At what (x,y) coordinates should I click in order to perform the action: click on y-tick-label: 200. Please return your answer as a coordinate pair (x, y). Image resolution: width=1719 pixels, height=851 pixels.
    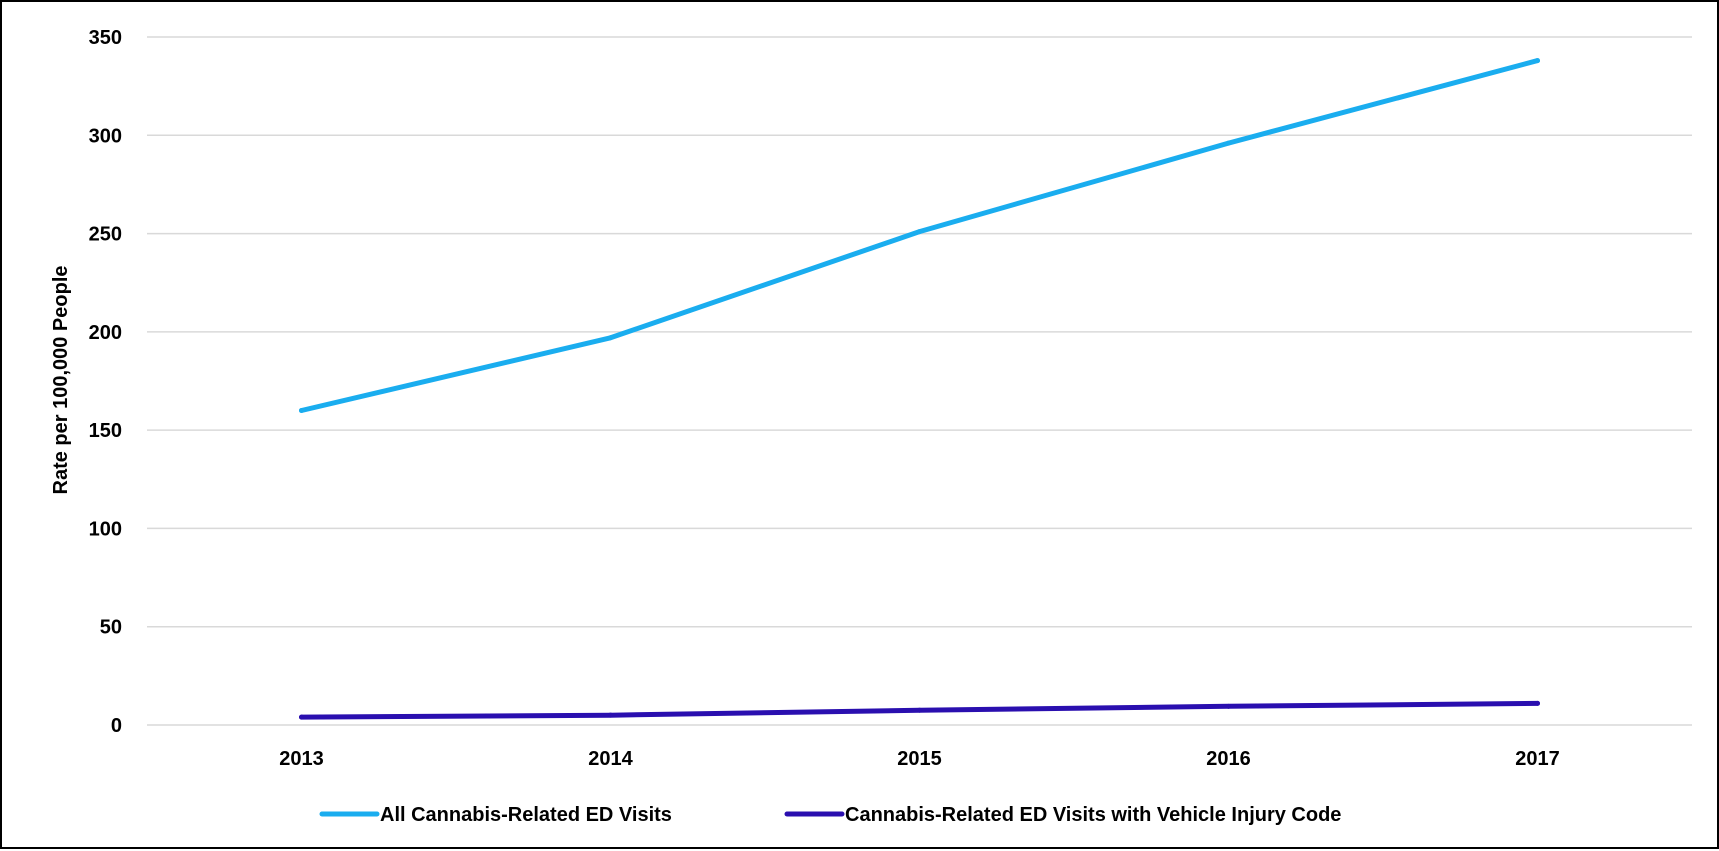
    Looking at the image, I should click on (105, 333).